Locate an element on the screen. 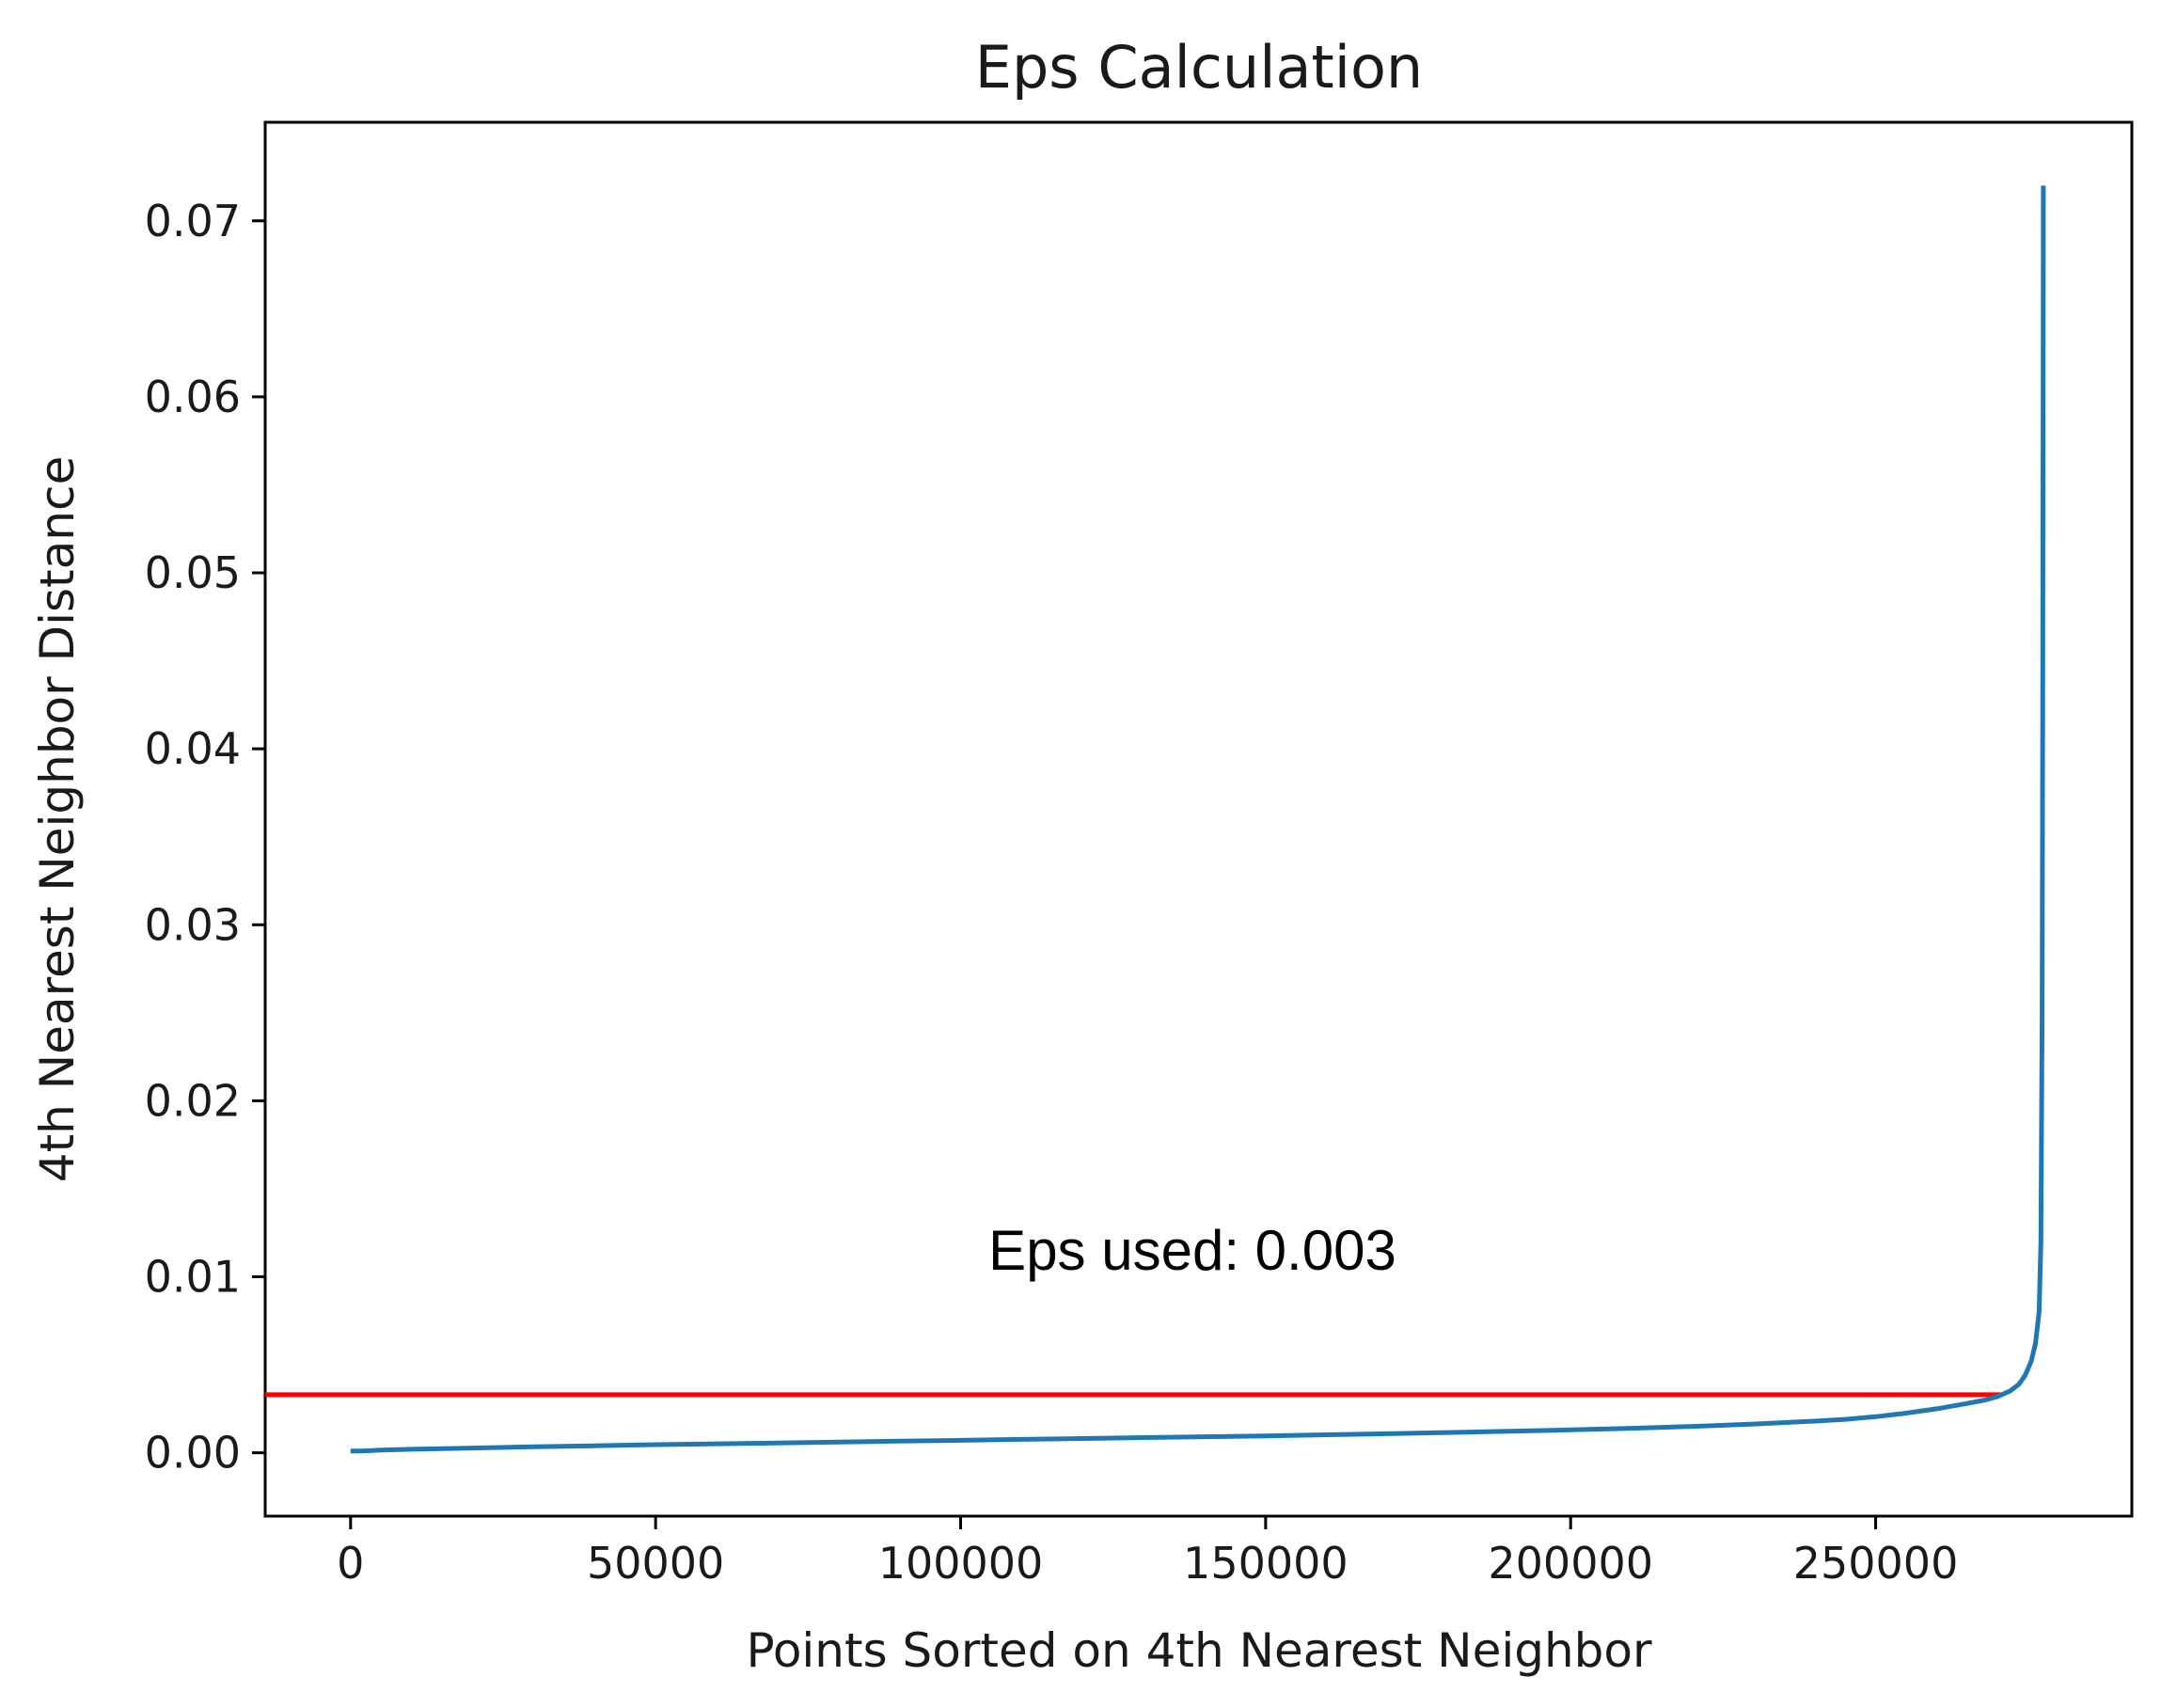 The height and width of the screenshot is (1708, 2161). y-tick-label: 0.04 is located at coordinates (193, 748).